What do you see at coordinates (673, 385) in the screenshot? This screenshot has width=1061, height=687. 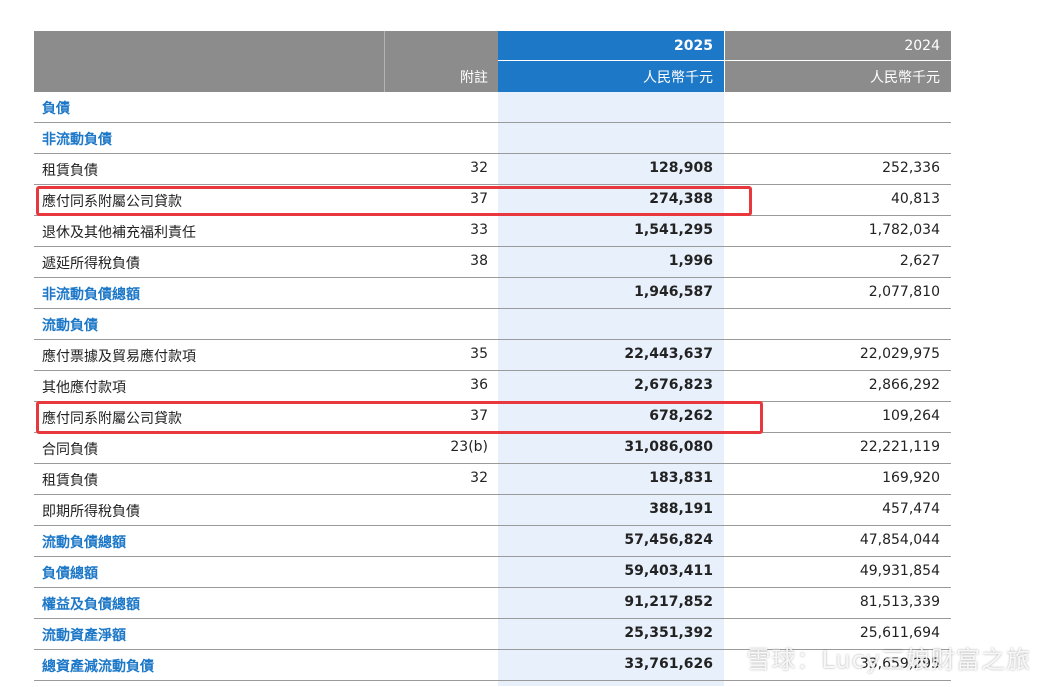 I see `row-value-2025: 2,676,823` at bounding box center [673, 385].